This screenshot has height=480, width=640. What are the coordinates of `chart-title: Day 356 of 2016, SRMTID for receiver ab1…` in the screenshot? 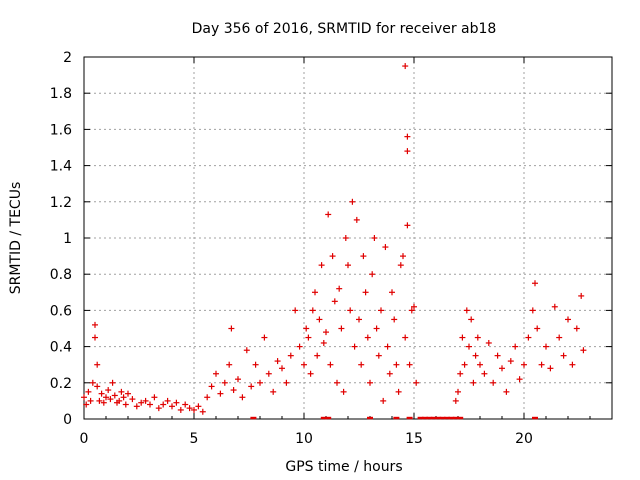 It's located at (344, 29).